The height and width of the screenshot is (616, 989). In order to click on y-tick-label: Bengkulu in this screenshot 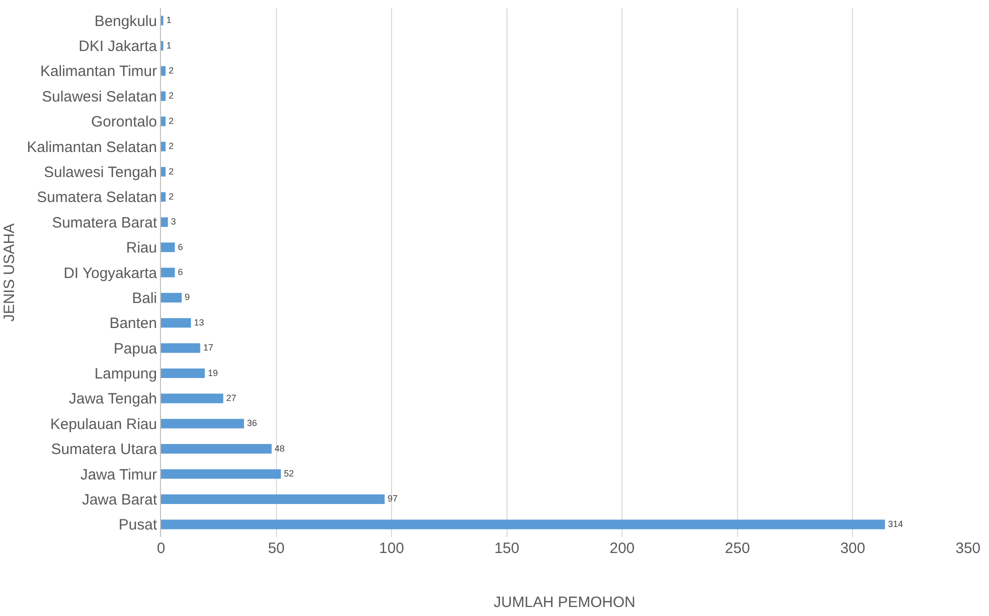, I will do `click(125, 21)`.